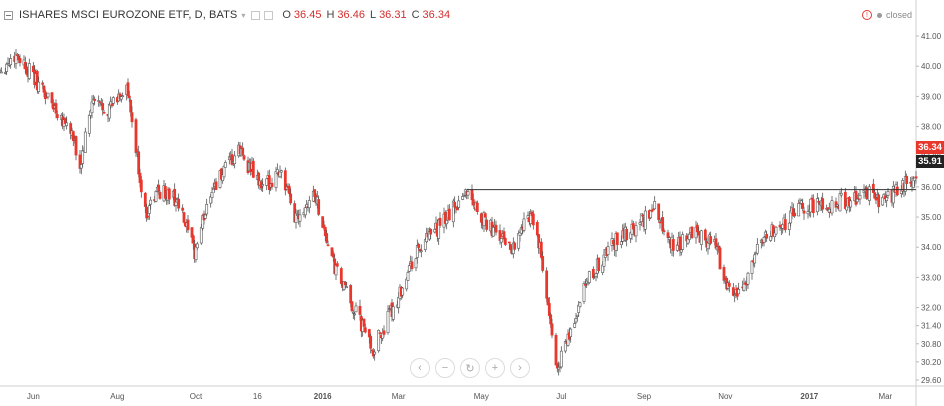  What do you see at coordinates (520, 368) in the screenshot?
I see `scroll-right-button: ›` at bounding box center [520, 368].